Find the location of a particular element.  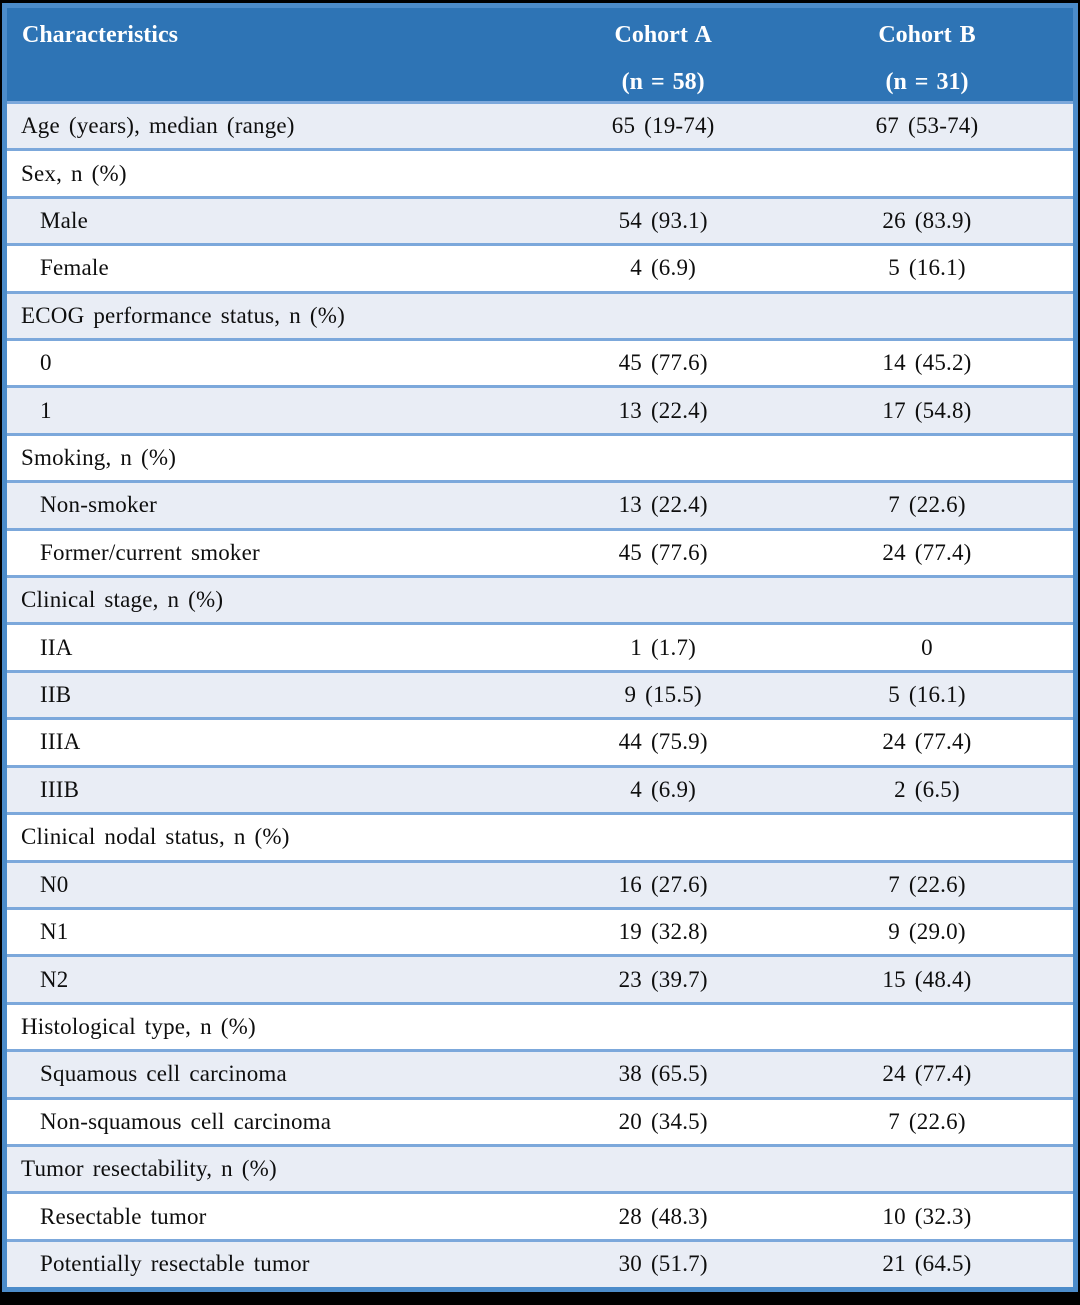

table-row: IIIA 44 (75.9) 24 (77.4) is located at coordinates (540, 742).